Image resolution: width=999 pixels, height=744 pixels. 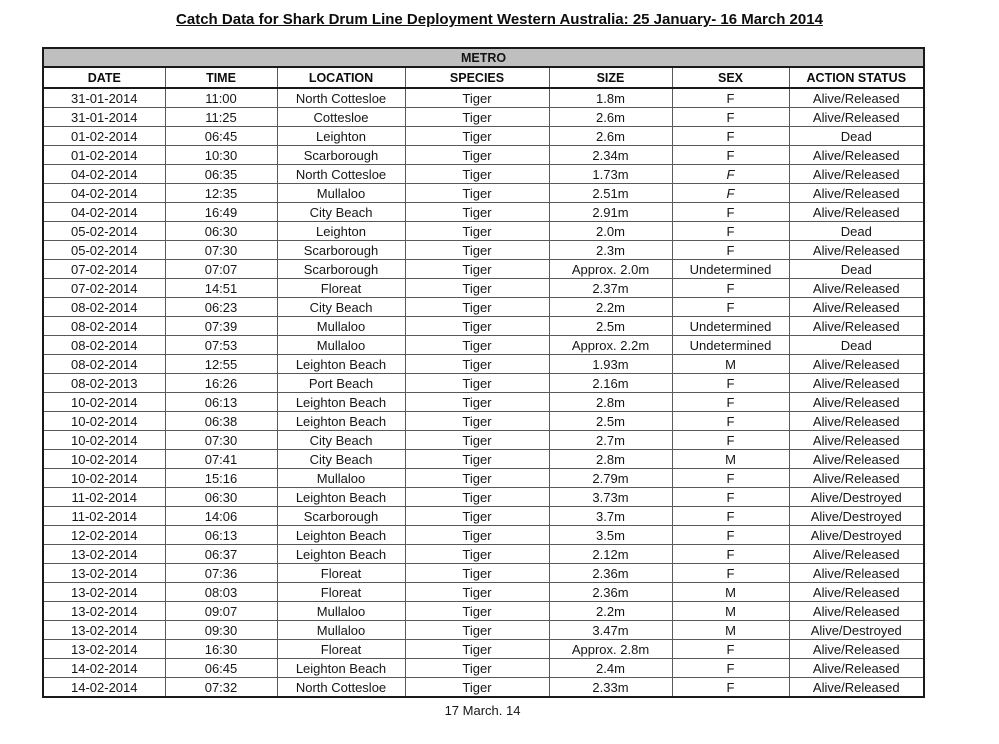 What do you see at coordinates (610, 364) in the screenshot?
I see `table-cell: 1.93m` at bounding box center [610, 364].